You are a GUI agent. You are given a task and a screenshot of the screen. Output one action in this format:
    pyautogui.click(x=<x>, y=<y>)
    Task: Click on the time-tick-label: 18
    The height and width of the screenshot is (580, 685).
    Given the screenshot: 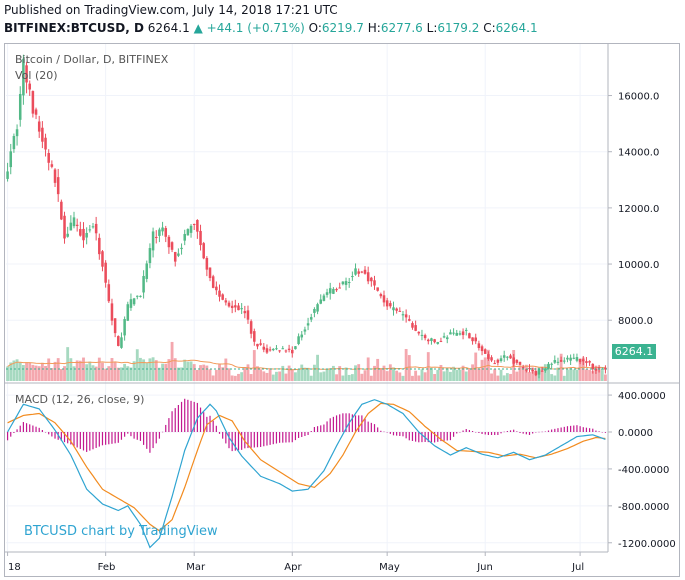 What is the action you would take?
    pyautogui.click(x=14, y=567)
    